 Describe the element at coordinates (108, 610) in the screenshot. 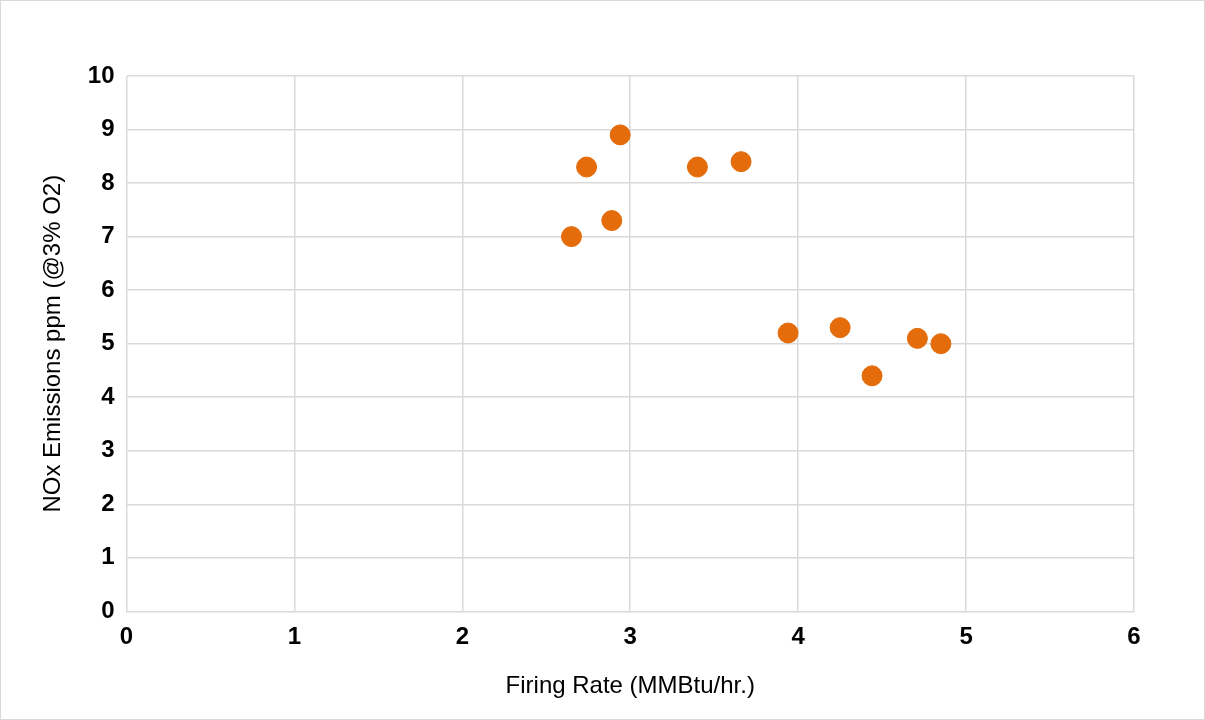

I see `y-tick-label: 0` at that location.